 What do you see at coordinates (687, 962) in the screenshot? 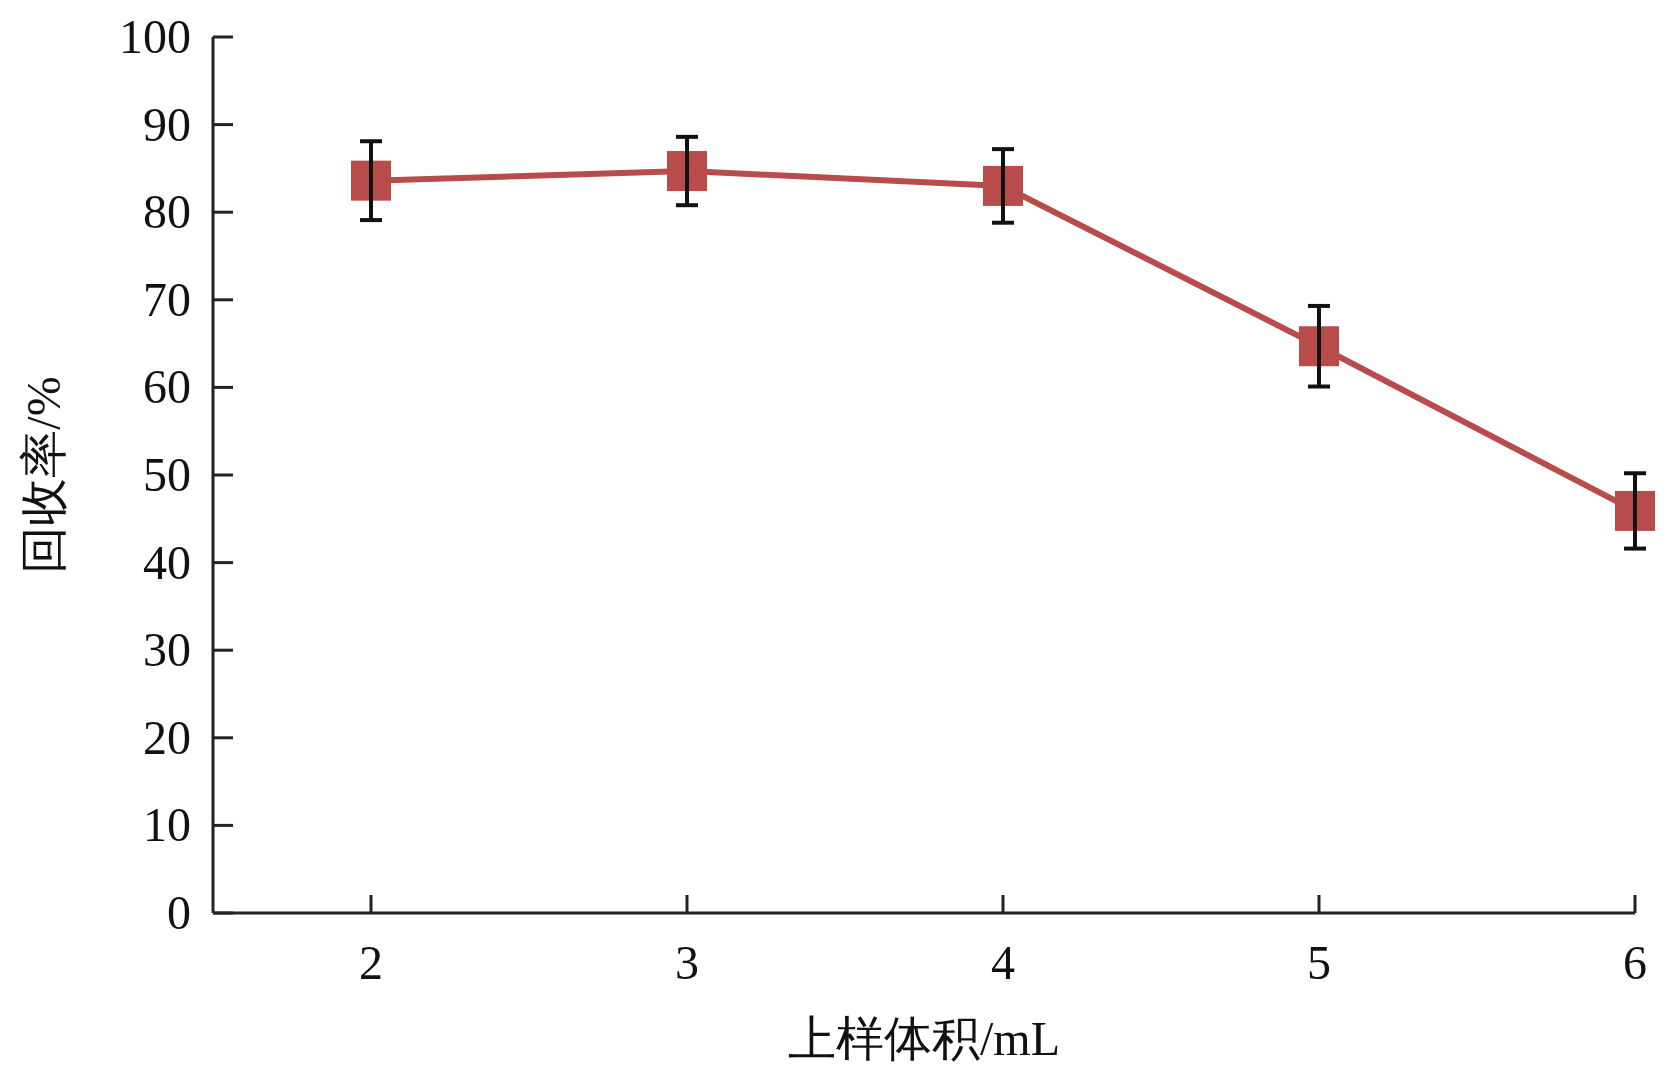
I see `x-tick-label: 3` at bounding box center [687, 962].